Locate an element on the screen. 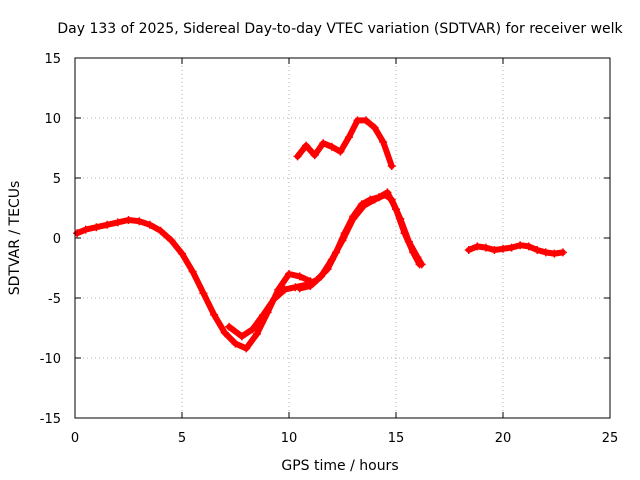  series-segment-d is located at coordinates (344, 143).